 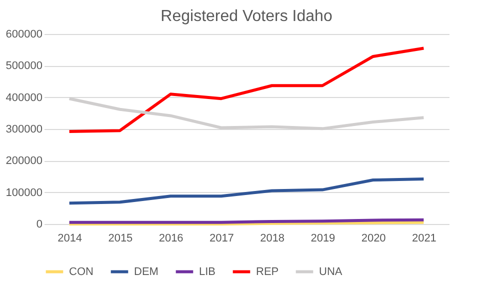 What do you see at coordinates (247, 191) in the screenshot?
I see `line-series` at bounding box center [247, 191].